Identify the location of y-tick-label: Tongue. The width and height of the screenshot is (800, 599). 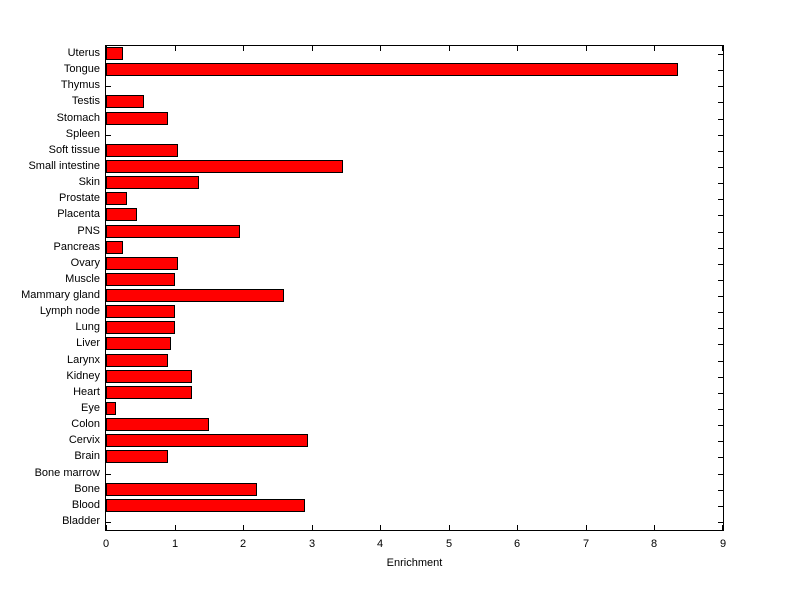
(81, 69).